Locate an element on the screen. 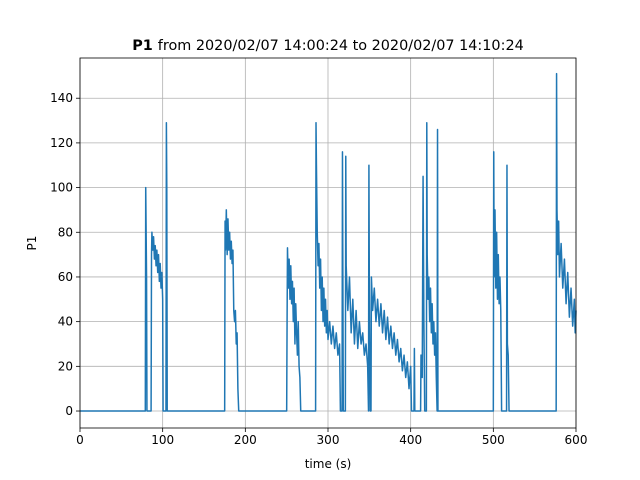 The image size is (640, 480). x-tick-label: 0 is located at coordinates (80, 440).